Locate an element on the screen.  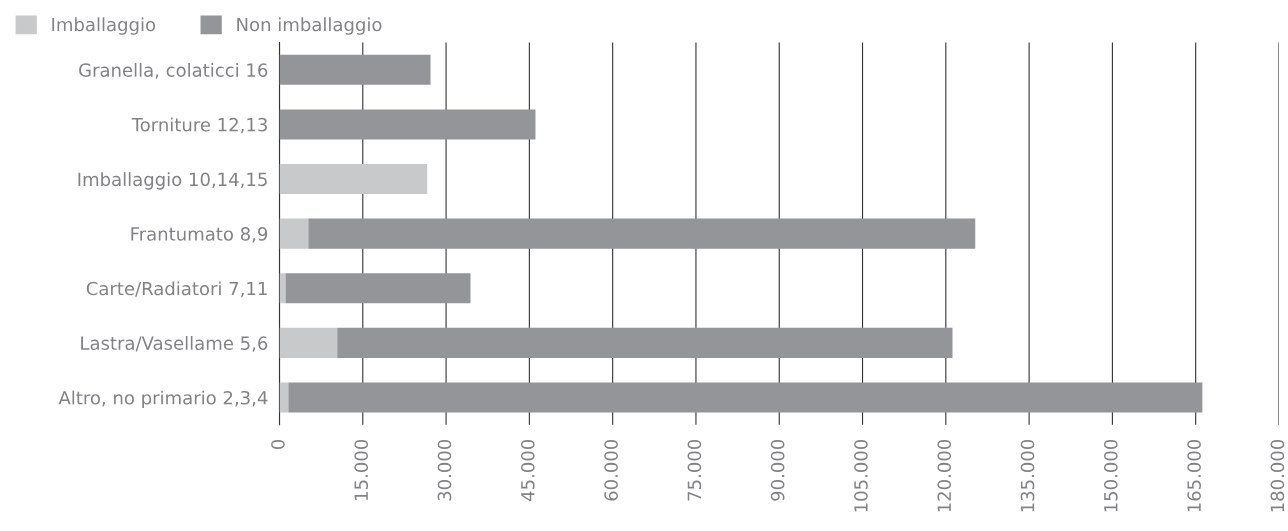
x-tick-label: 45.000 is located at coordinates (527, 470).